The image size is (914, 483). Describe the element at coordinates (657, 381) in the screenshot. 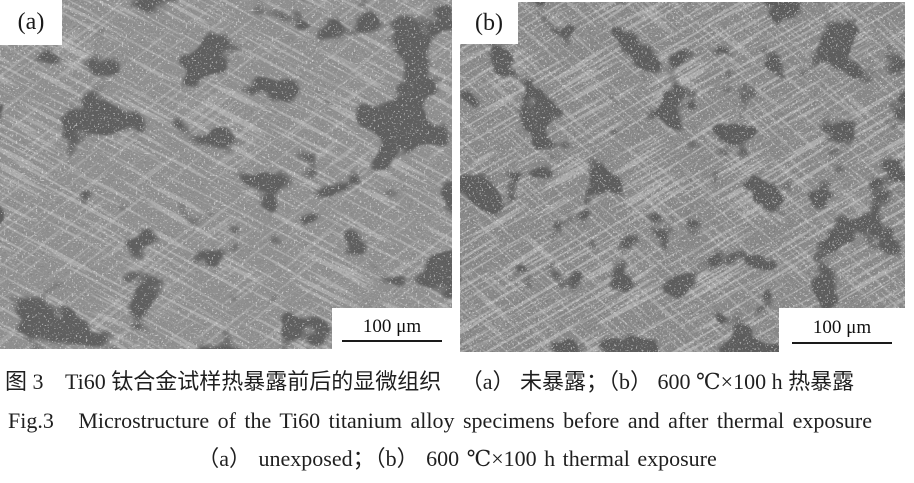

I see `caption-zh-sub: （a） 未暴露；（b） 600 ℃×100 h 热暴露` at that location.